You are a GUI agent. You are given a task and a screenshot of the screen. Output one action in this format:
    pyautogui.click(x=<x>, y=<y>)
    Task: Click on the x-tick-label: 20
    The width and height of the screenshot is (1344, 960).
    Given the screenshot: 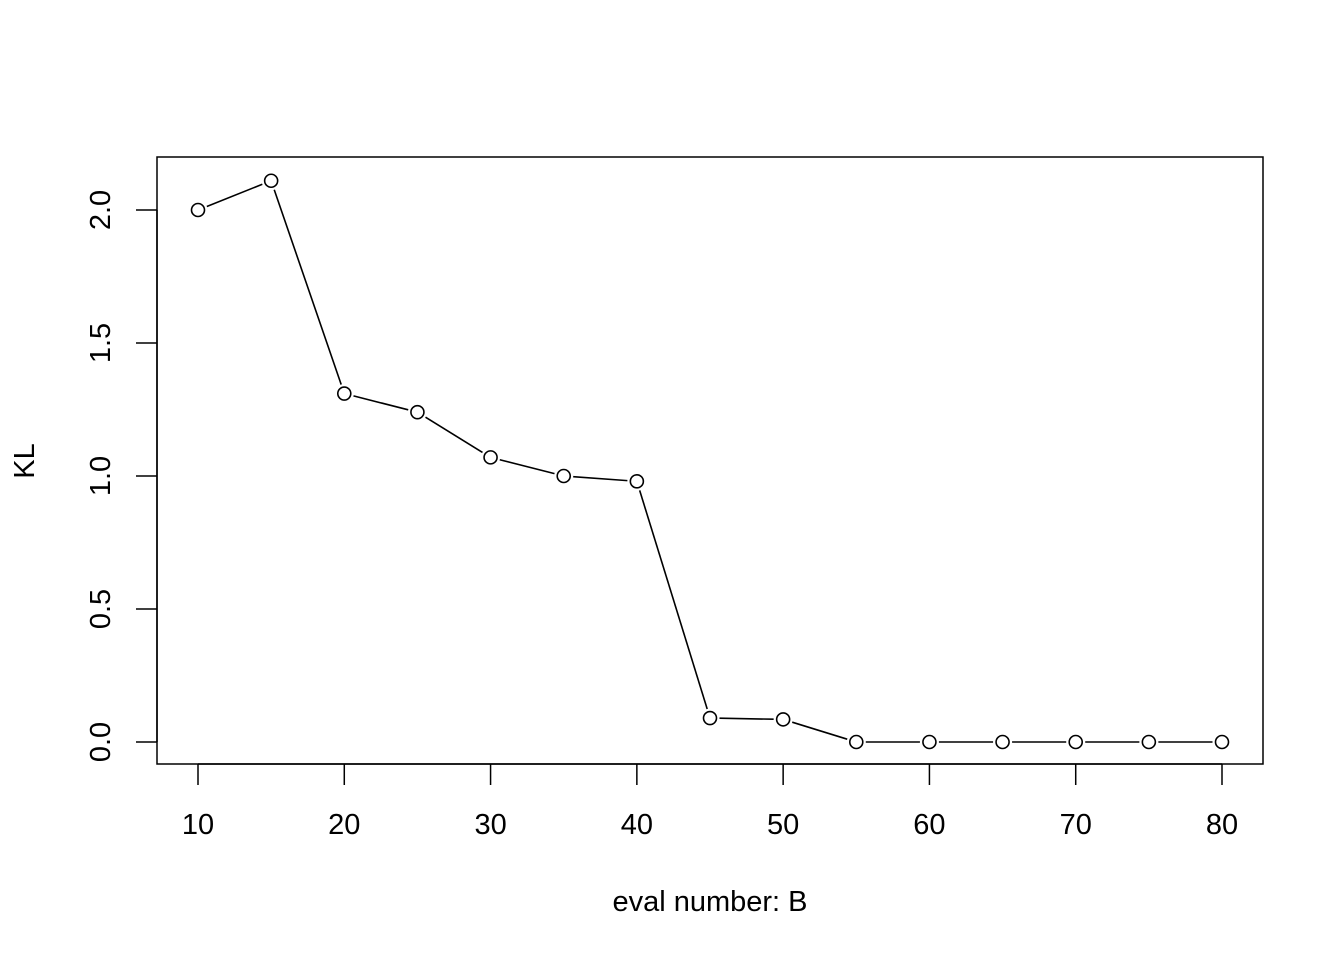 What is the action you would take?
    pyautogui.click(x=344, y=825)
    